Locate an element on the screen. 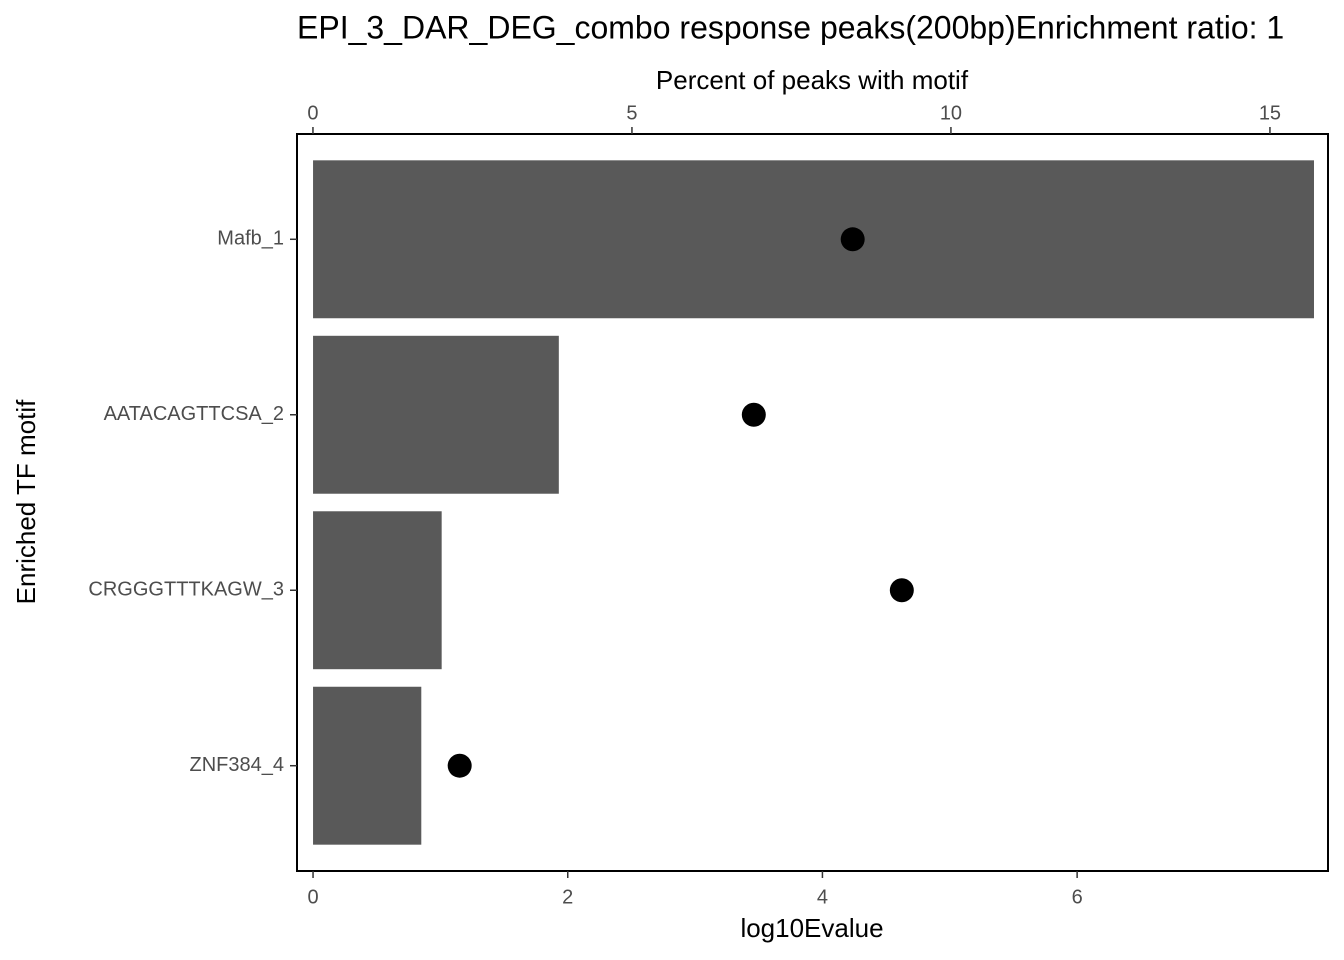 This screenshot has width=1344, height=960. x2-tick-label: 0 is located at coordinates (312, 113).